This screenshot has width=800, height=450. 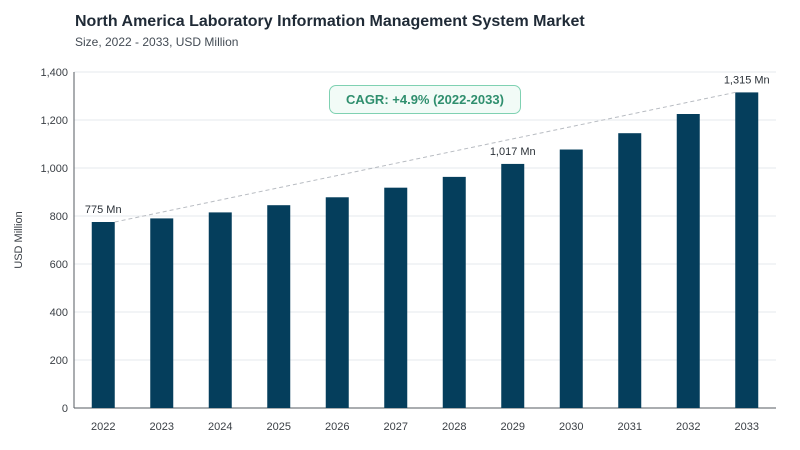 What do you see at coordinates (747, 427) in the screenshot?
I see `x-tick-label: 2033` at bounding box center [747, 427].